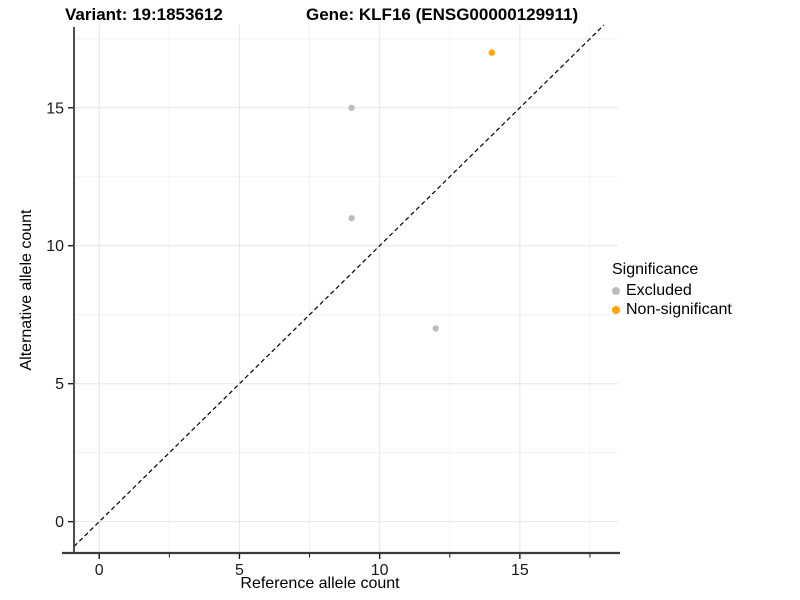 The height and width of the screenshot is (600, 800). Describe the element at coordinates (239, 570) in the screenshot. I see `x-tick-label: 5` at that location.